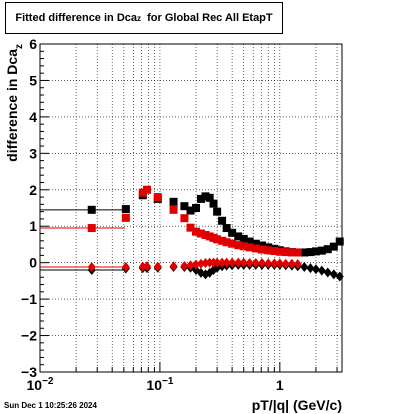 The image size is (400, 414). Describe the element at coordinates (168, 381) in the screenshot. I see `x-tick-exponent: −1` at that location.